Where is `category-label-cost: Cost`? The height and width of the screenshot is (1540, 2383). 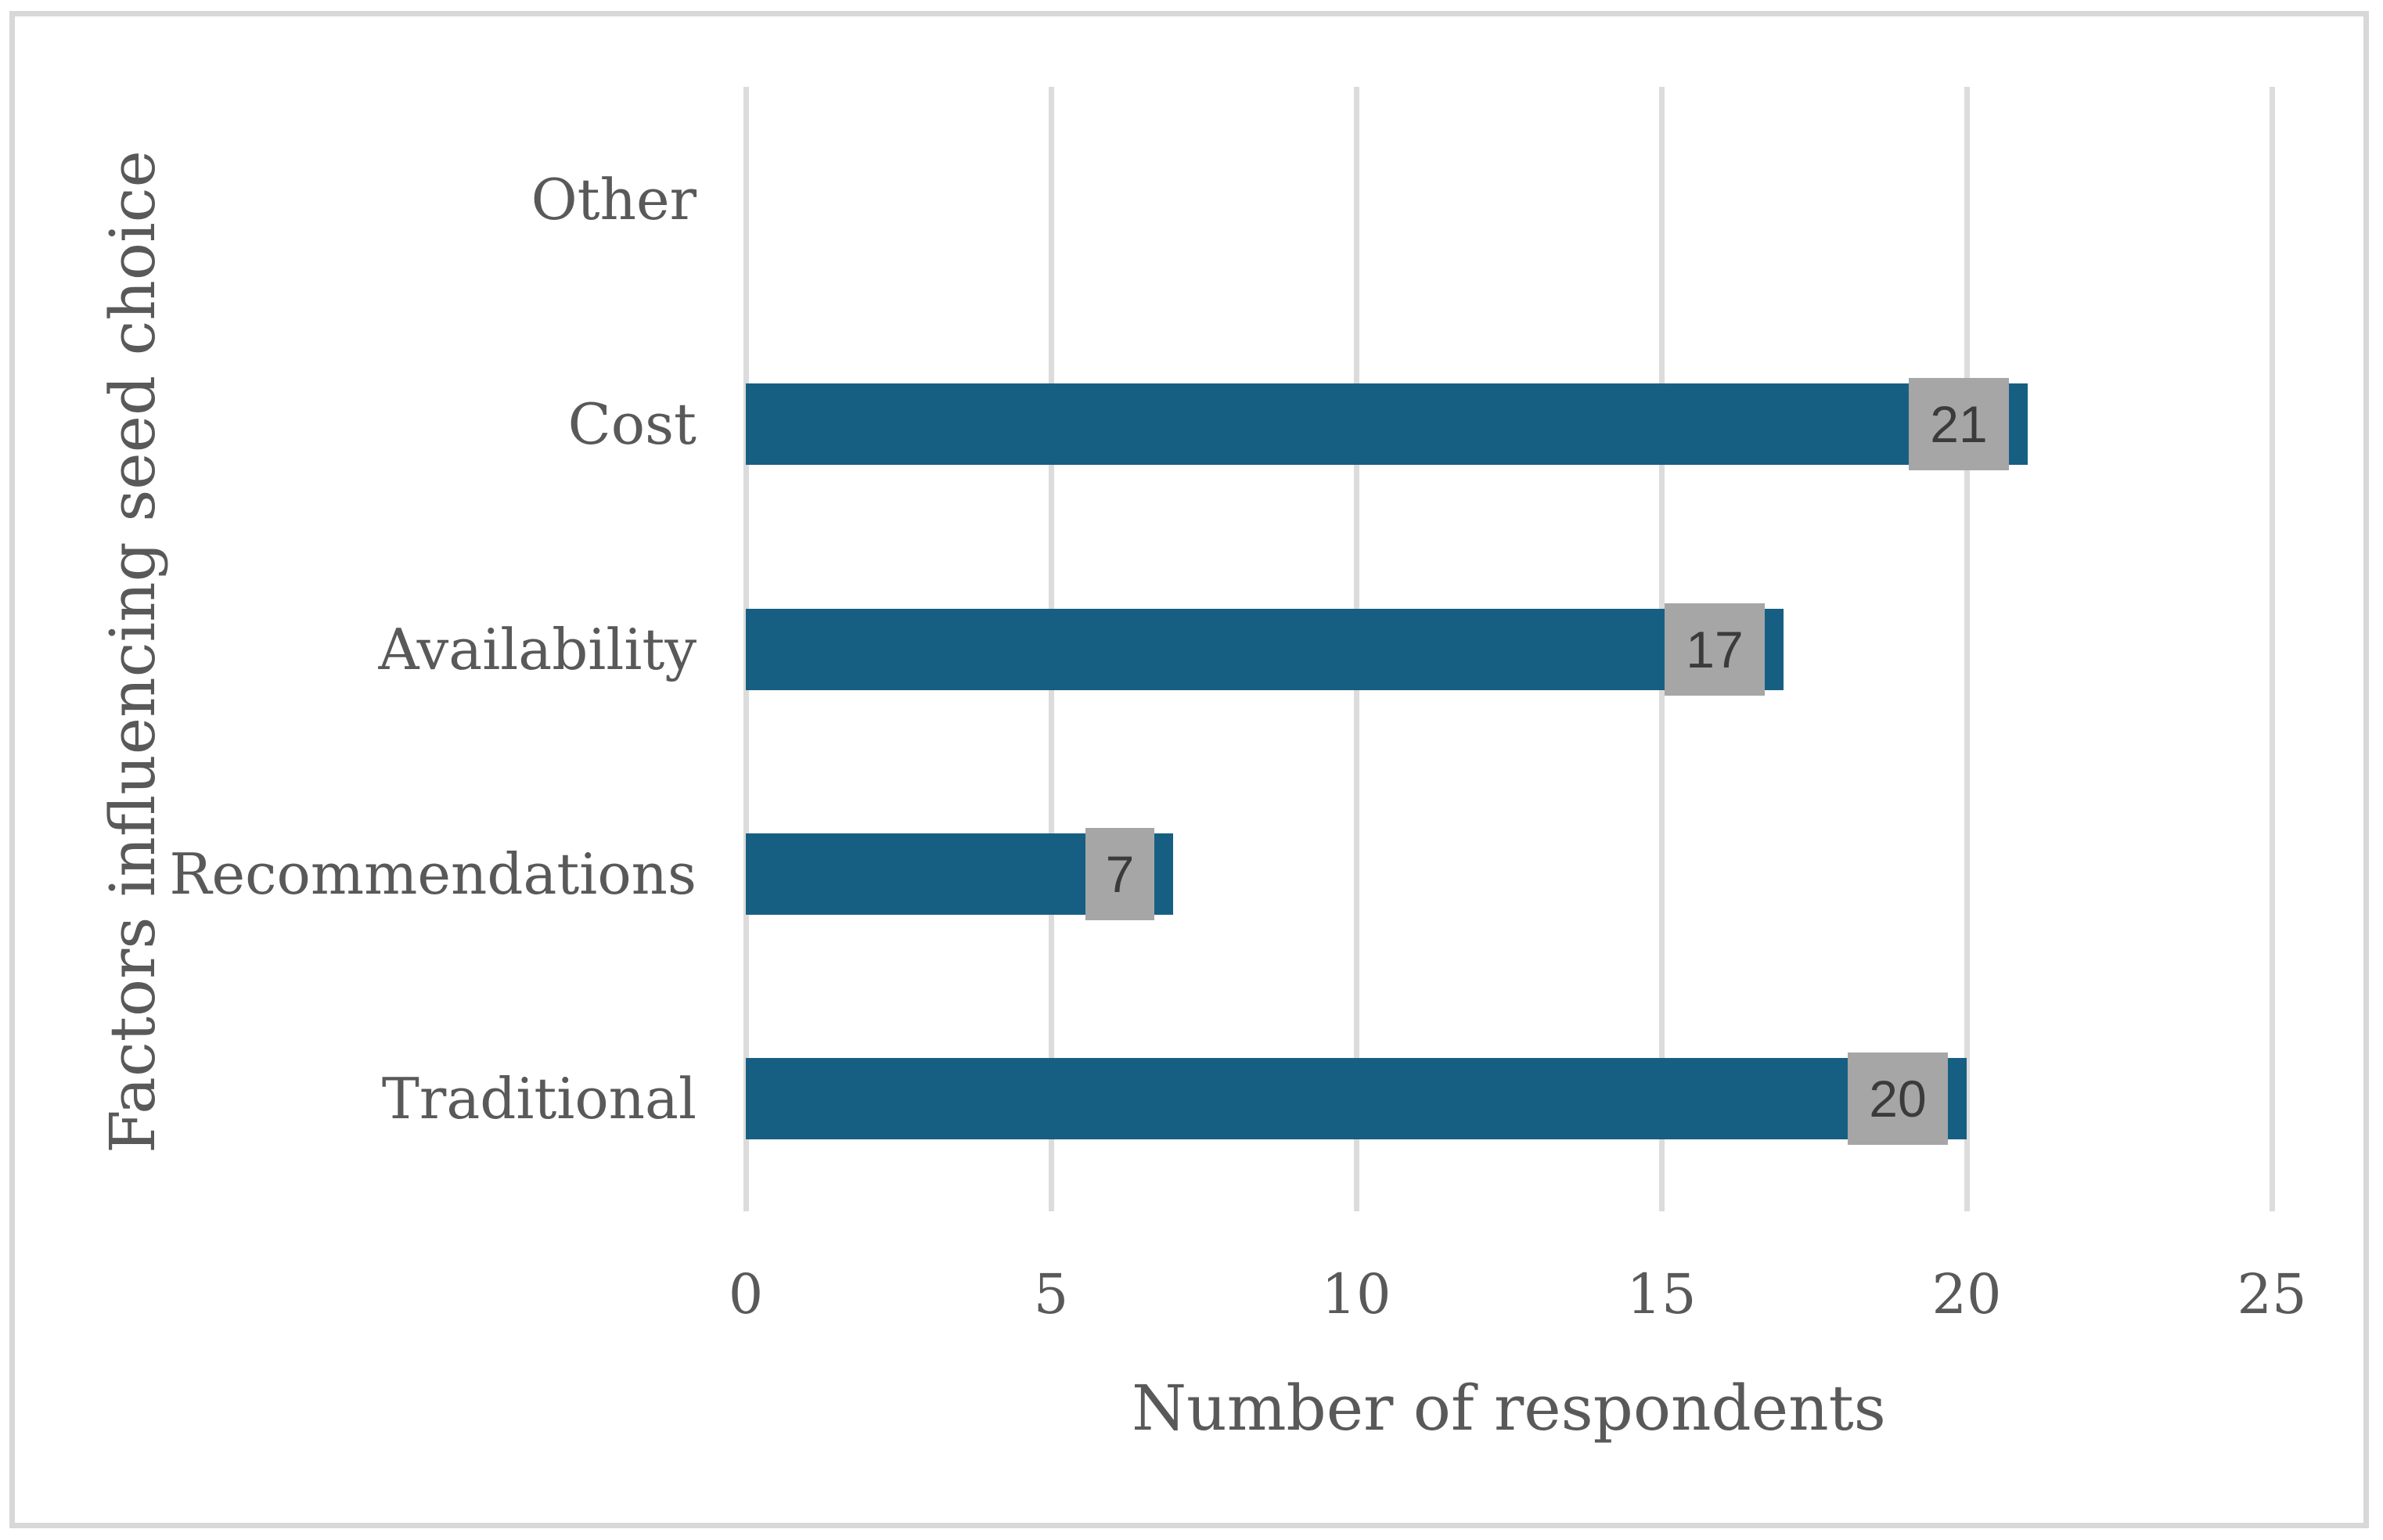
category-label-cost: Cost is located at coordinates (632, 424).